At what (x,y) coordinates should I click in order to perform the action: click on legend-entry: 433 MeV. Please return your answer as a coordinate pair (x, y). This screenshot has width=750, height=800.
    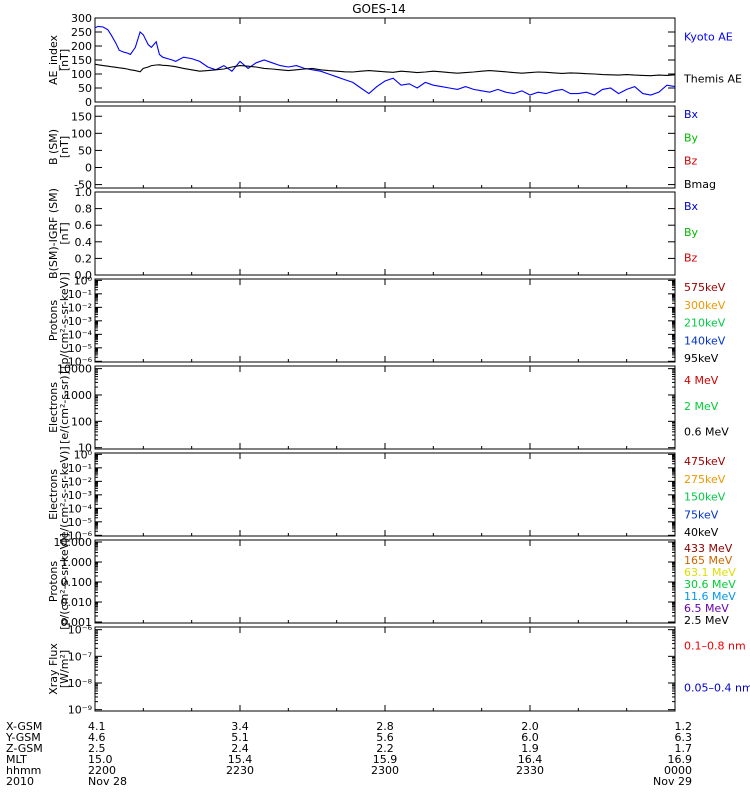
    Looking at the image, I should click on (708, 548).